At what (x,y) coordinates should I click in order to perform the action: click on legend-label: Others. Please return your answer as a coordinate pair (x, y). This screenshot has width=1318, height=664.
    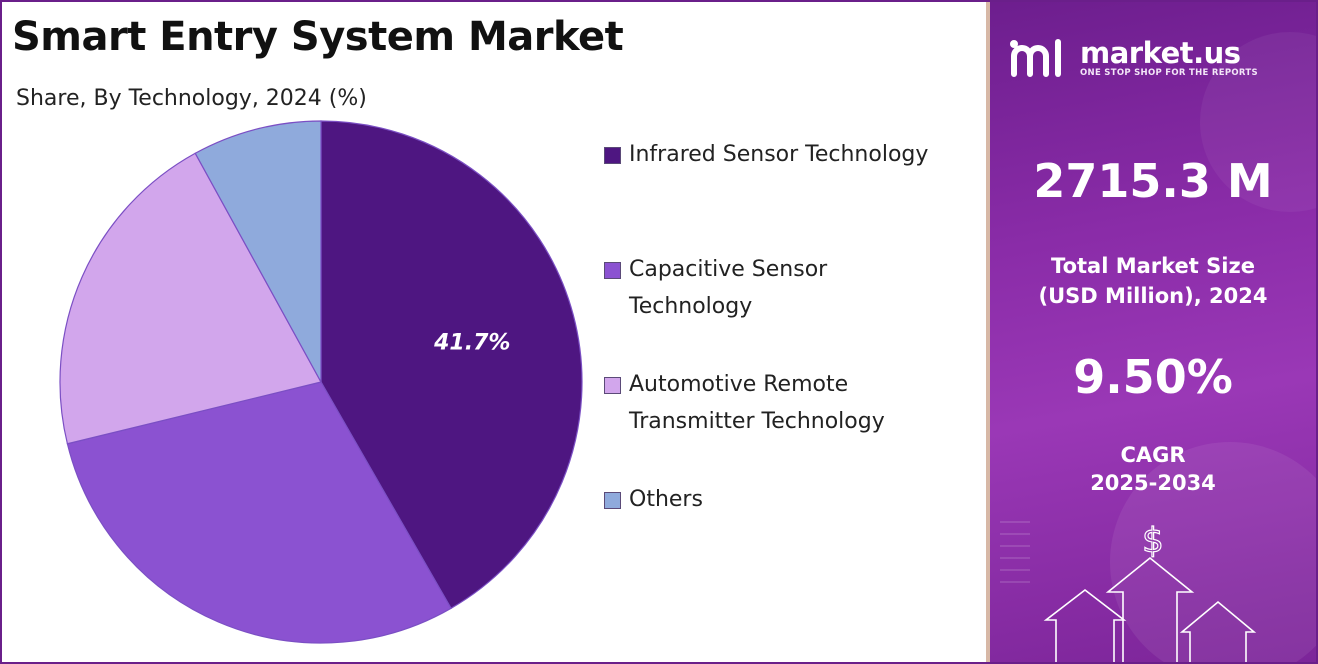
    Looking at the image, I should click on (666, 499).